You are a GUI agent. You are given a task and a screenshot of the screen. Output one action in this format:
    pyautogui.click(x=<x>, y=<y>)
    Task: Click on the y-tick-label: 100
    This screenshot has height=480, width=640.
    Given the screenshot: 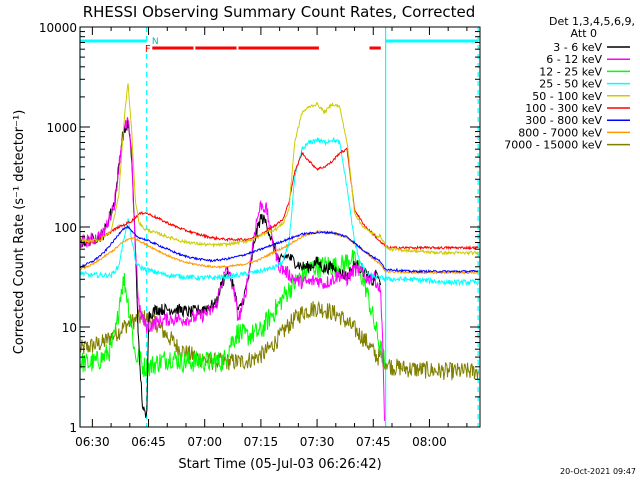 What is the action you would take?
    pyautogui.click(x=65, y=228)
    